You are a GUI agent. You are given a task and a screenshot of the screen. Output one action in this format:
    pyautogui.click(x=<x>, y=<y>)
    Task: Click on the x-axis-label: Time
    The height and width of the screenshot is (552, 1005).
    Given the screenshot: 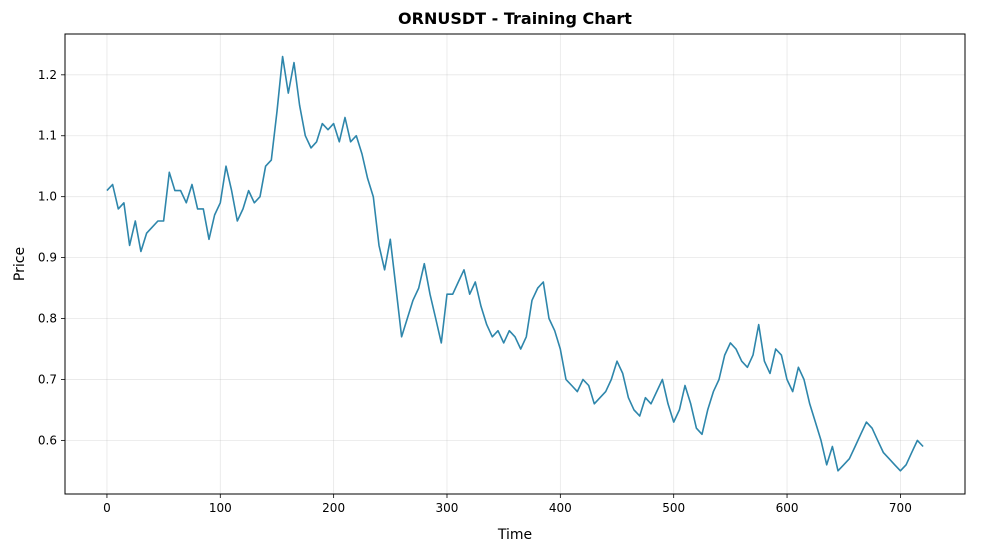 What is the action you would take?
    pyautogui.click(x=514, y=535)
    